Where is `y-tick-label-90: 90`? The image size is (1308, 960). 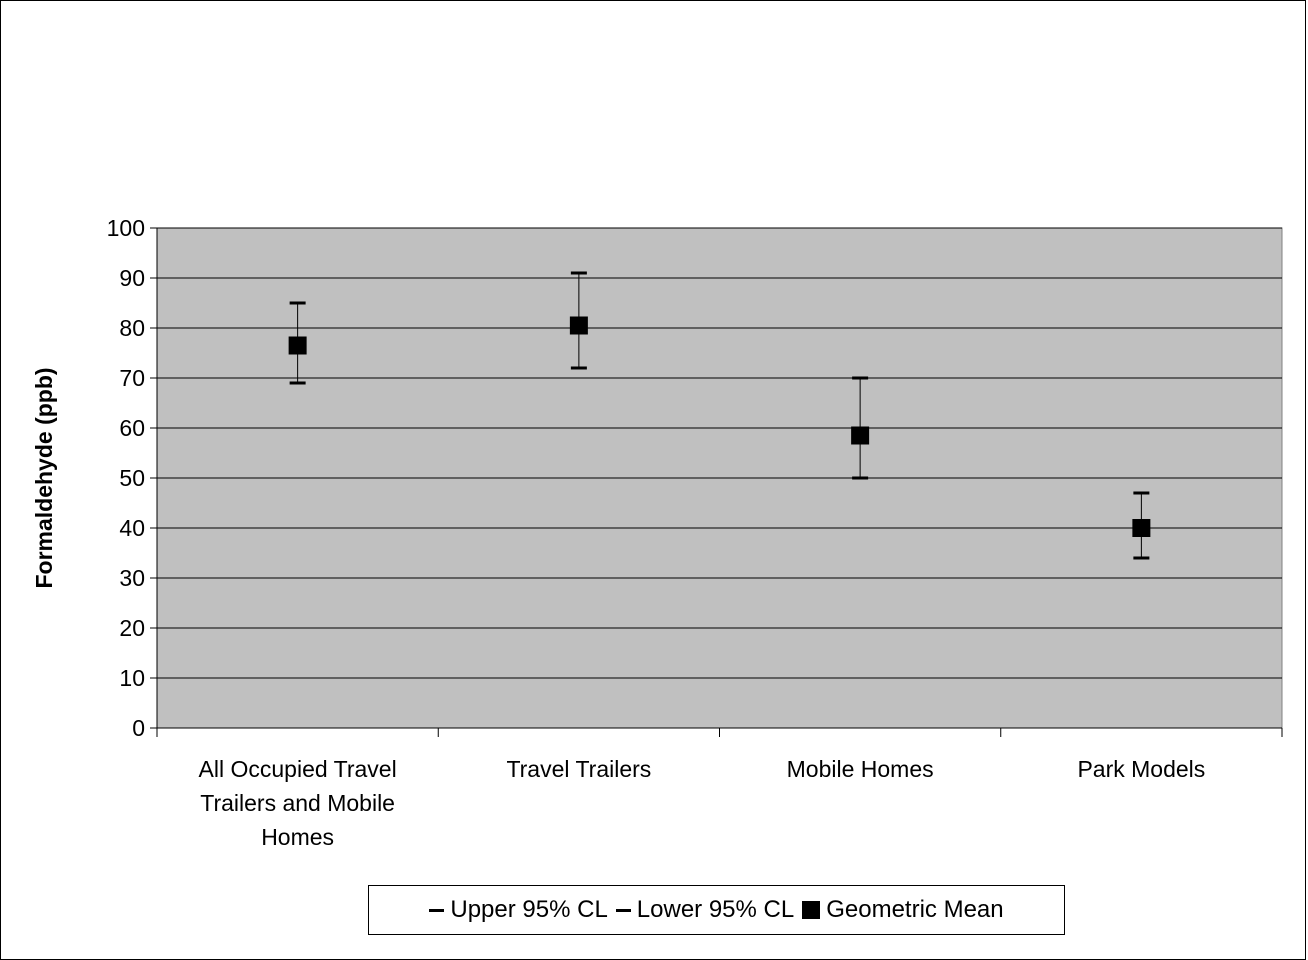 y-tick-label-90: 90 is located at coordinates (132, 278).